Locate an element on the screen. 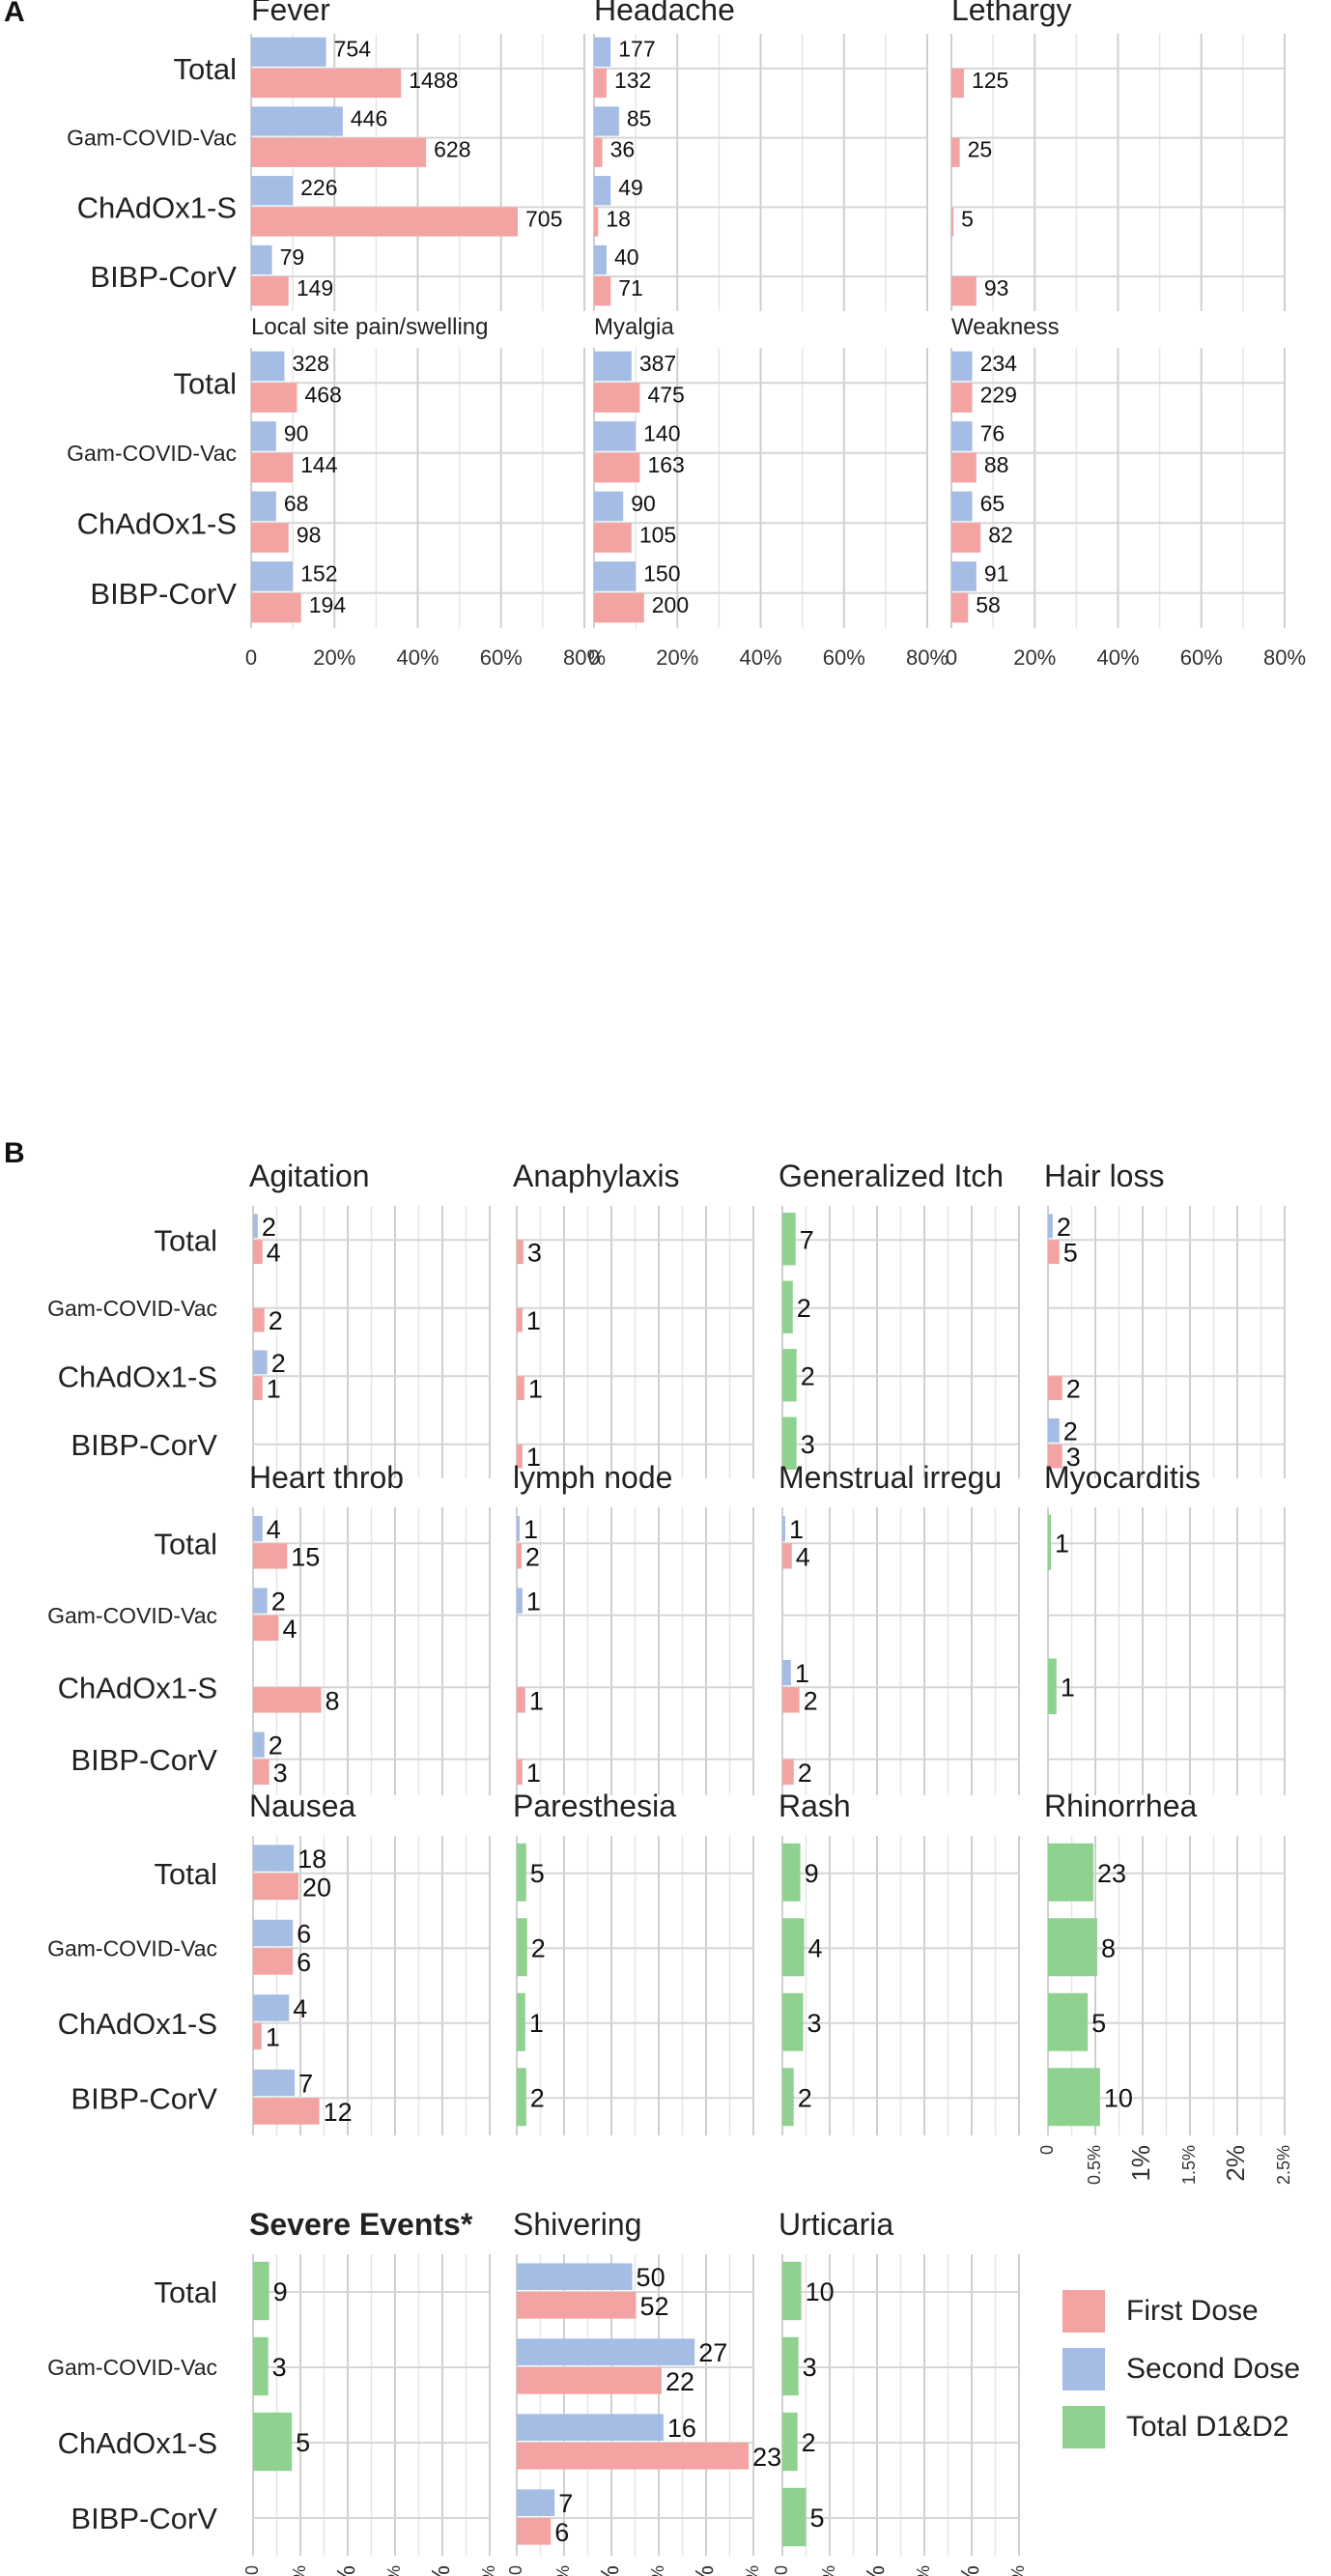 This screenshot has width=1331, height=2576. facet-paresthesia: Paresthesia 5 2 1 2 is located at coordinates (633, 1962).